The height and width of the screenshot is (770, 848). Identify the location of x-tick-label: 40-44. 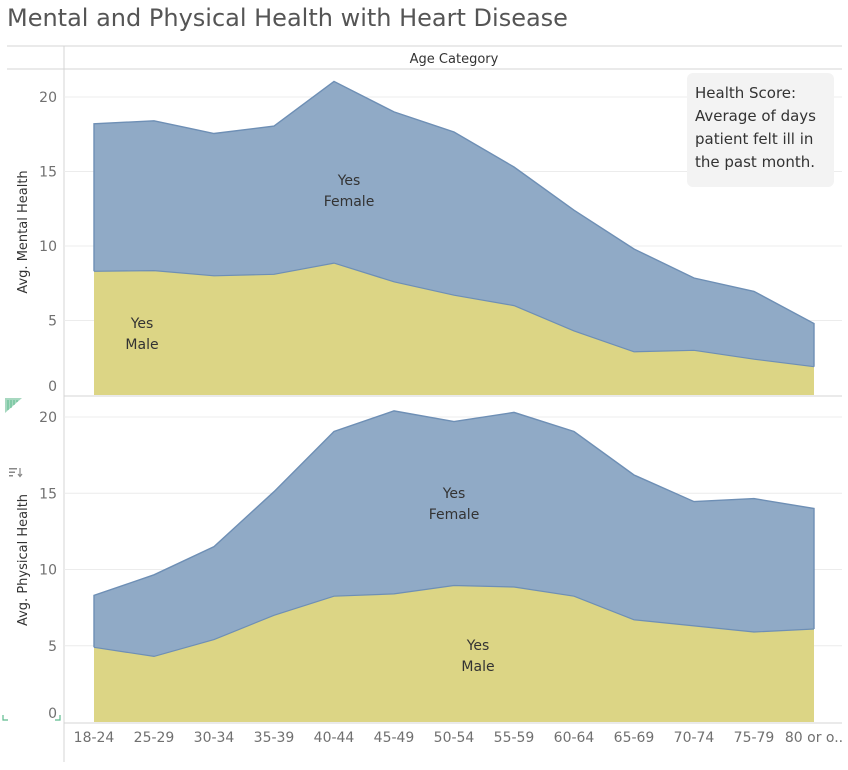
(334, 738).